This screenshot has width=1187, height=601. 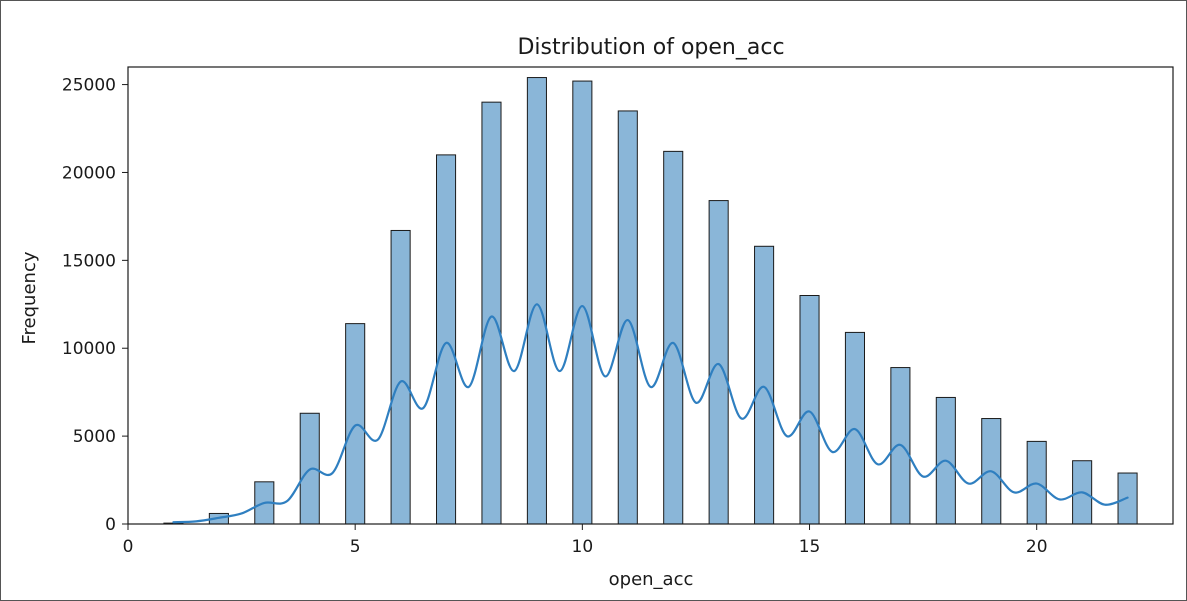 I want to click on y-axis: 0 5000 10000 15000 20000 25000, so click(x=95, y=305).